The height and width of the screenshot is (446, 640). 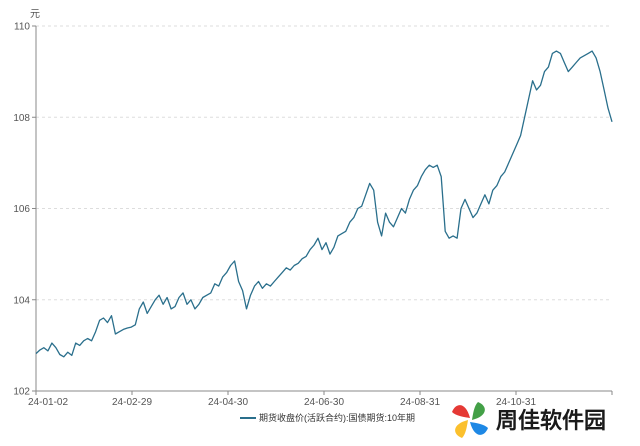 What do you see at coordinates (516, 402) in the screenshot?
I see `x-tick-label: 24-10-31` at bounding box center [516, 402].